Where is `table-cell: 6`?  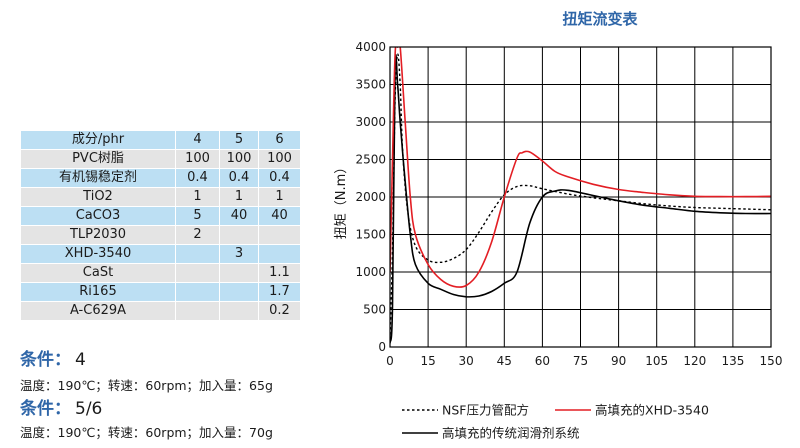
table-cell: 6 is located at coordinates (279, 140).